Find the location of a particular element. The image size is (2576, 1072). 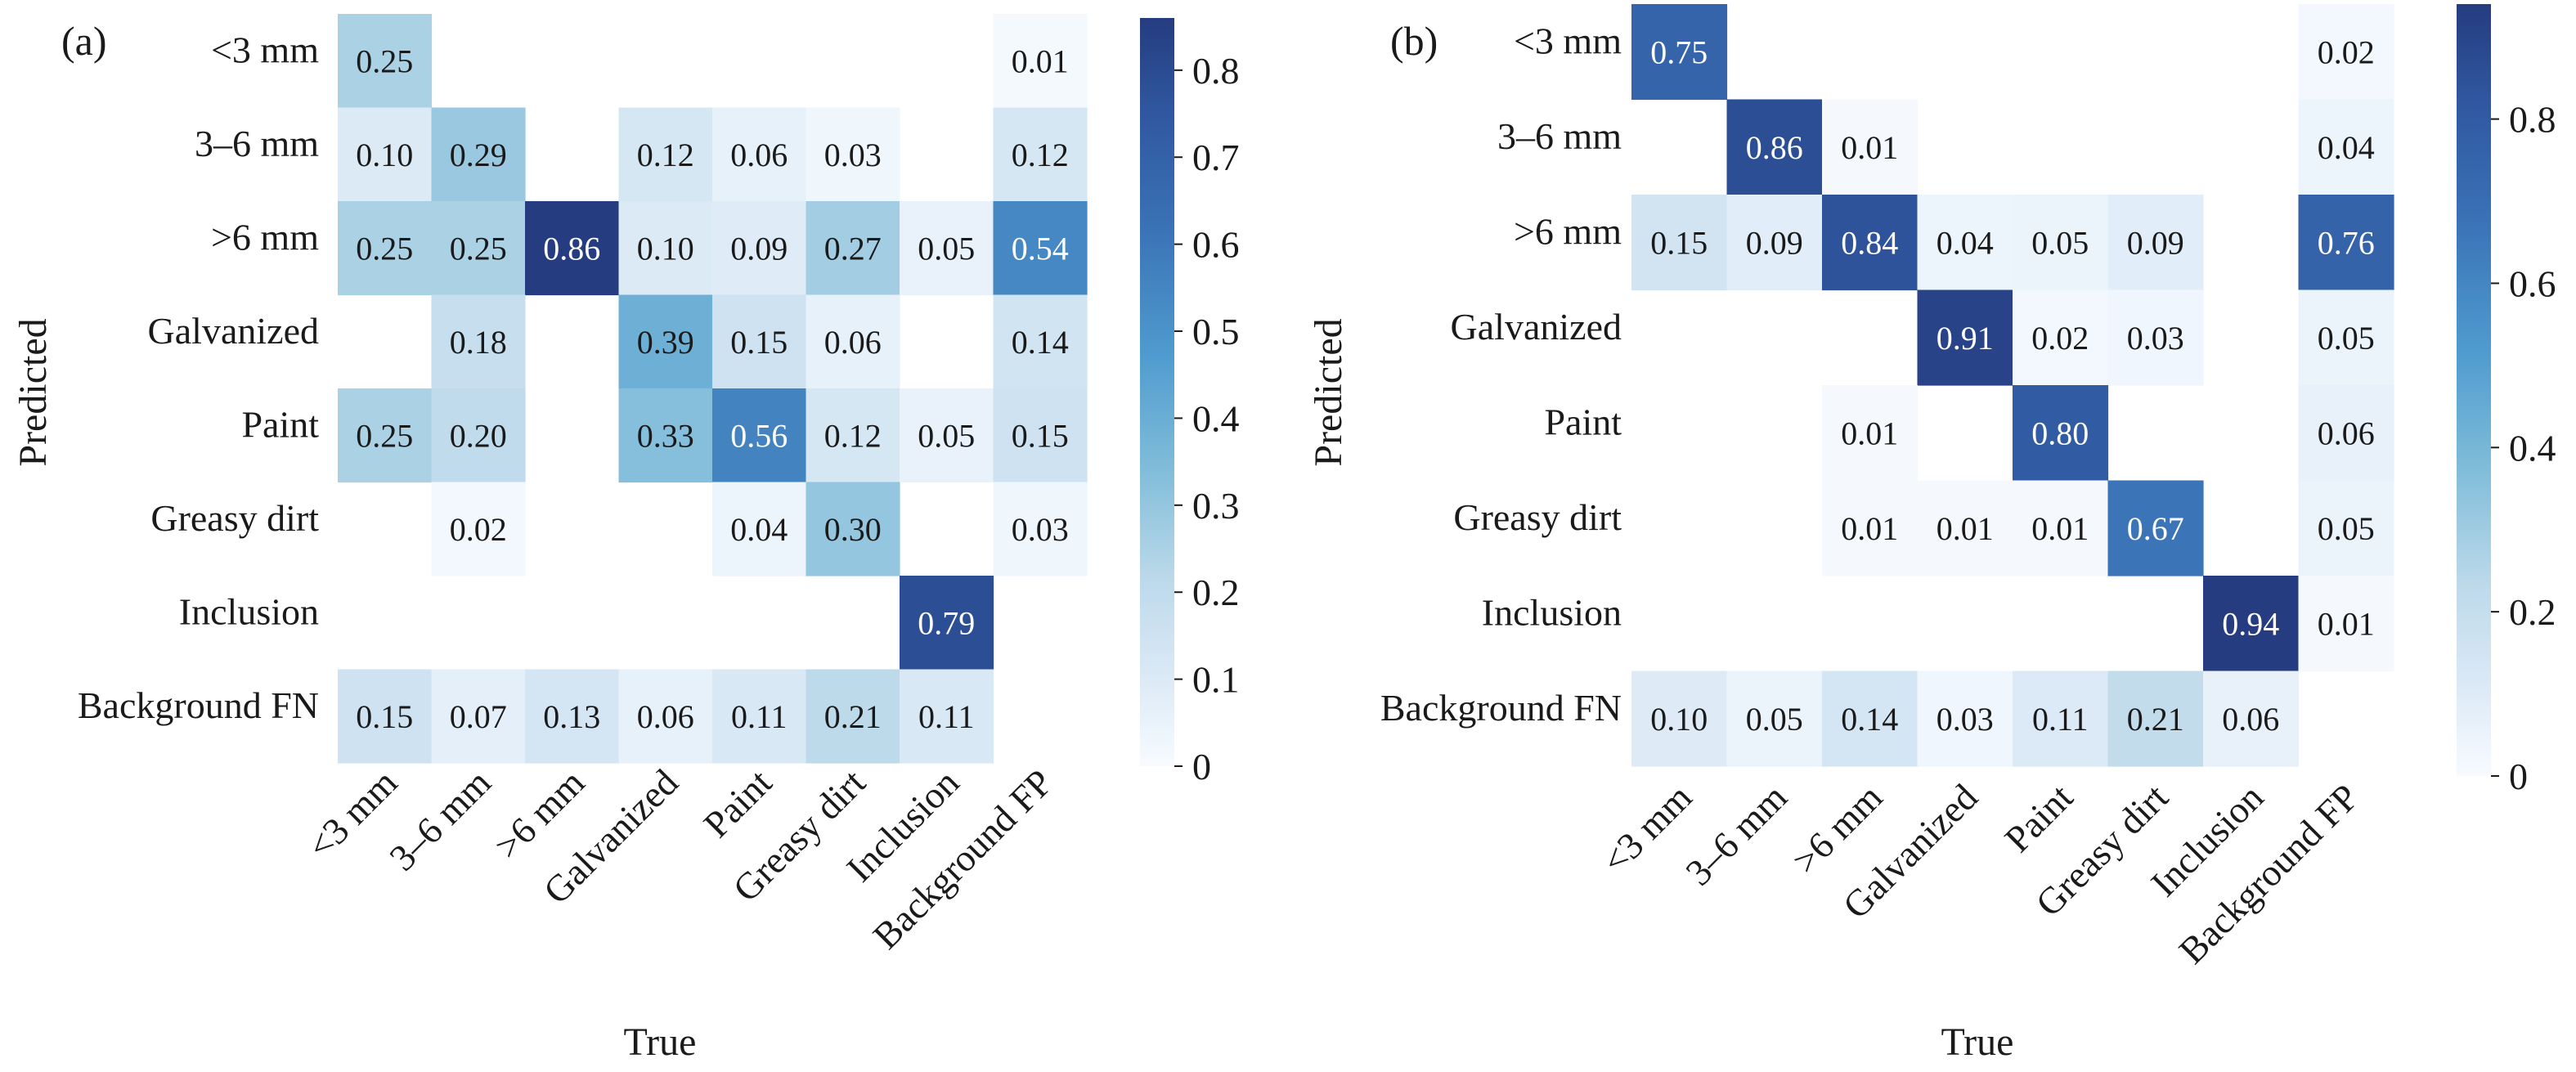

cell-value-label: 0.20 is located at coordinates (478, 435).